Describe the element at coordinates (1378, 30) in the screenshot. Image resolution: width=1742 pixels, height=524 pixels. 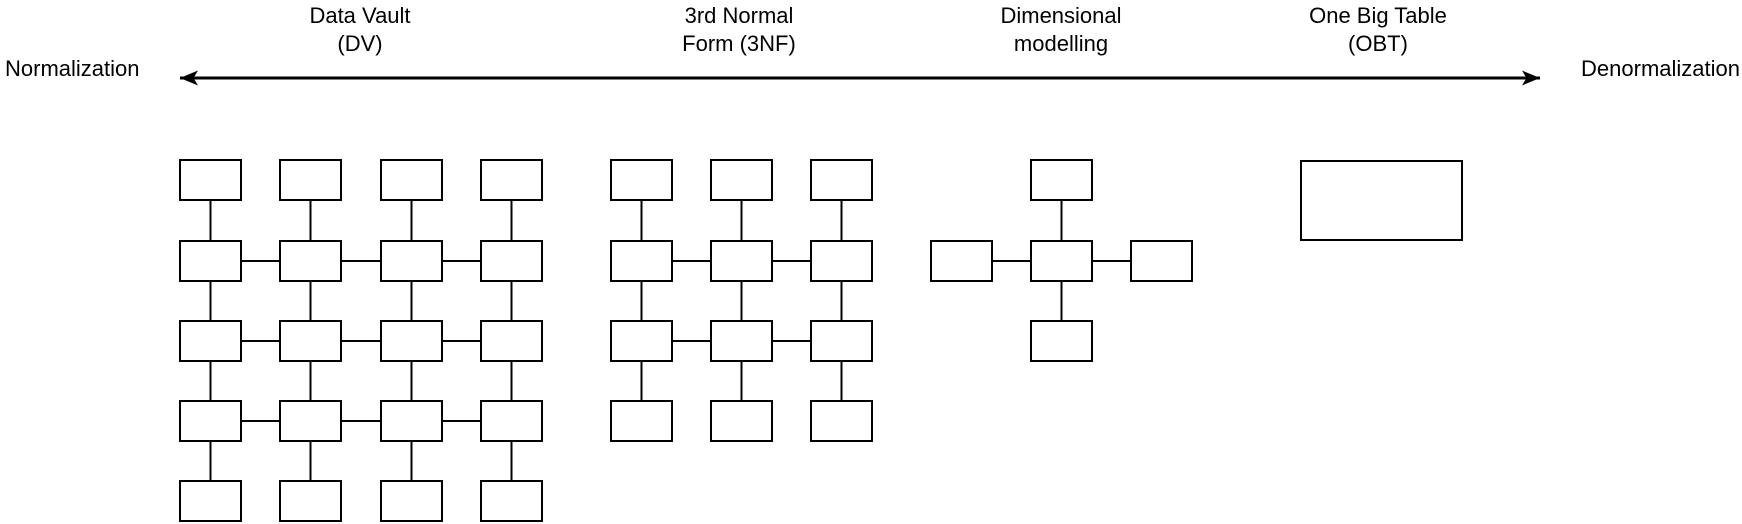
I see `category-label-one-big-table: One Big Table (OBT)` at that location.